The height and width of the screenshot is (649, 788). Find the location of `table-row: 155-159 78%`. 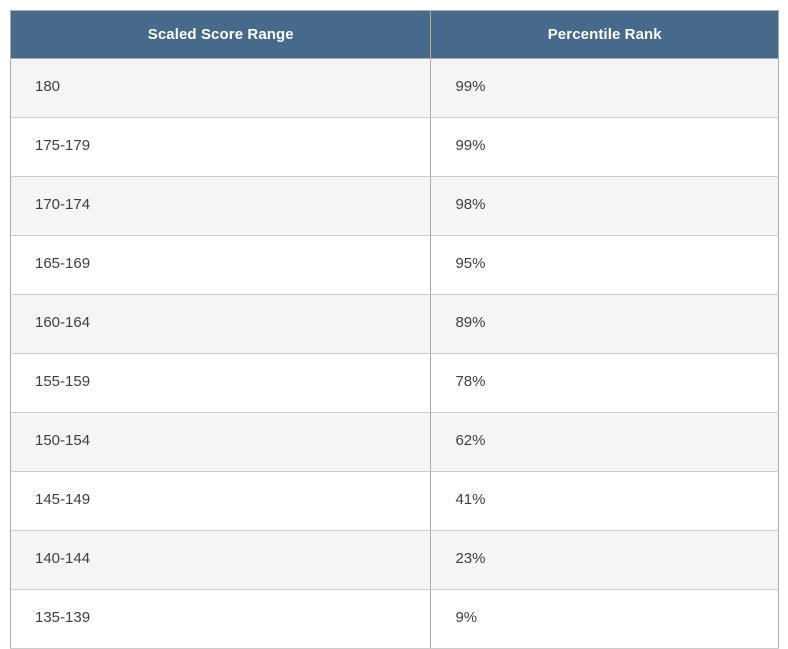

table-row: 155-159 78% is located at coordinates (394, 383).